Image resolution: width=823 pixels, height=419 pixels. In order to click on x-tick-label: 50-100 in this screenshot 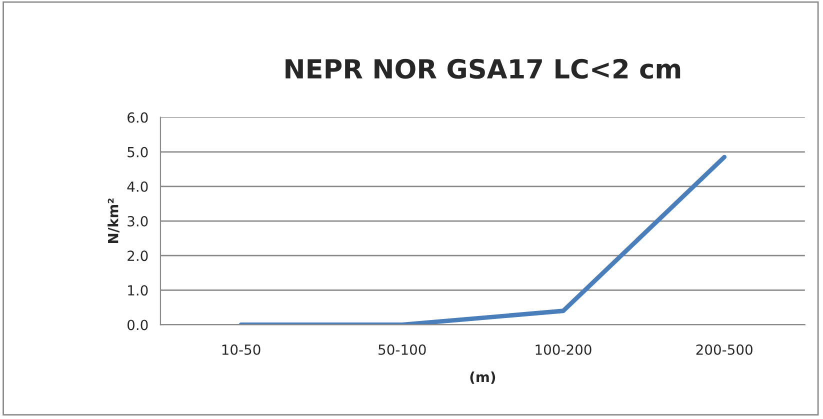, I will do `click(402, 349)`.